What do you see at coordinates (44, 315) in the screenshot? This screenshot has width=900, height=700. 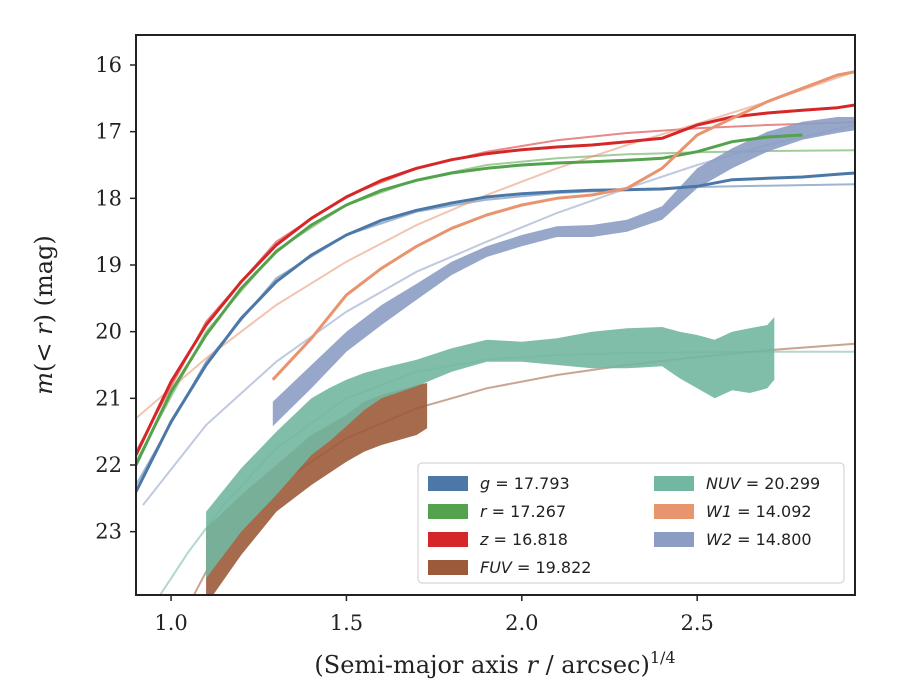 I see `y-axis-title: m(< r) (mag)` at bounding box center [44, 315].